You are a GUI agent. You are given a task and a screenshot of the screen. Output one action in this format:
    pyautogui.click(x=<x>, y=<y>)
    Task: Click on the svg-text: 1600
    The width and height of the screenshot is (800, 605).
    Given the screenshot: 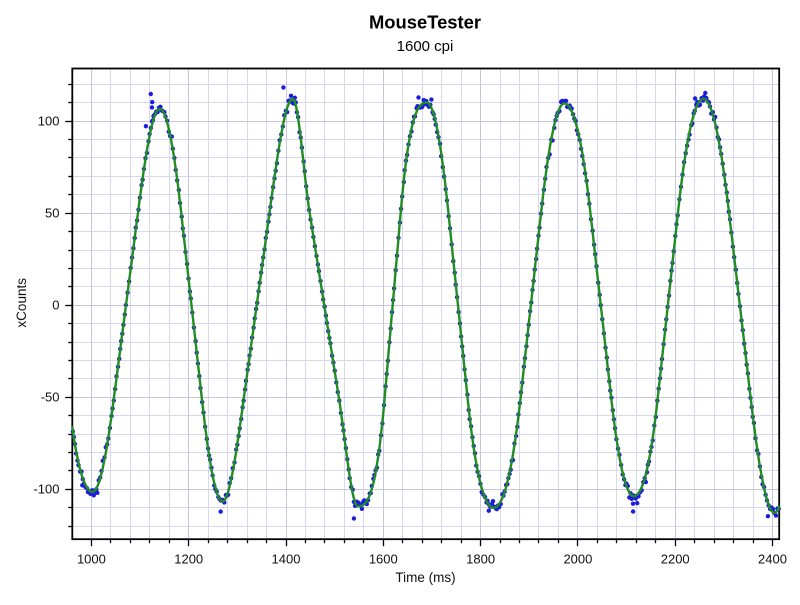 What is the action you would take?
    pyautogui.click(x=383, y=559)
    